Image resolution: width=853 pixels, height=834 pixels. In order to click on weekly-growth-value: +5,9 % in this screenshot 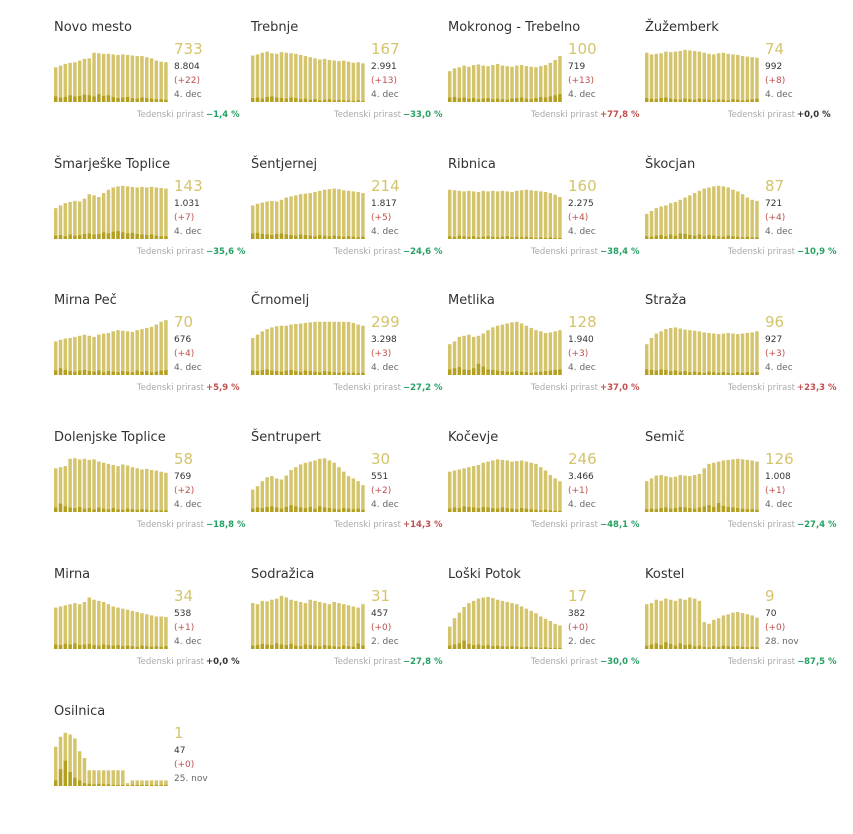, I will do `click(223, 388)`.